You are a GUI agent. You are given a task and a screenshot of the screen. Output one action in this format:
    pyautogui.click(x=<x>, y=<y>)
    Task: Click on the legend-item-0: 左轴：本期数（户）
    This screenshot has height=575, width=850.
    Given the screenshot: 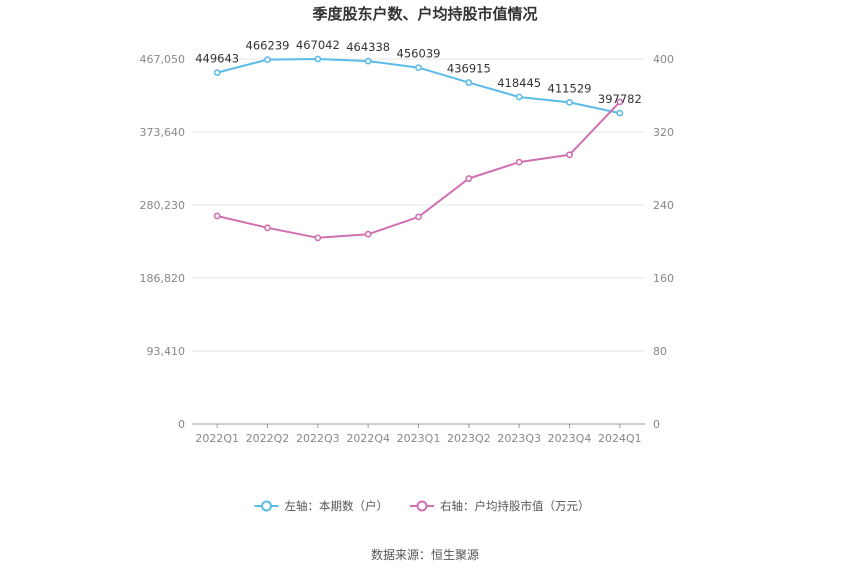 What is the action you would take?
    pyautogui.click(x=321, y=506)
    